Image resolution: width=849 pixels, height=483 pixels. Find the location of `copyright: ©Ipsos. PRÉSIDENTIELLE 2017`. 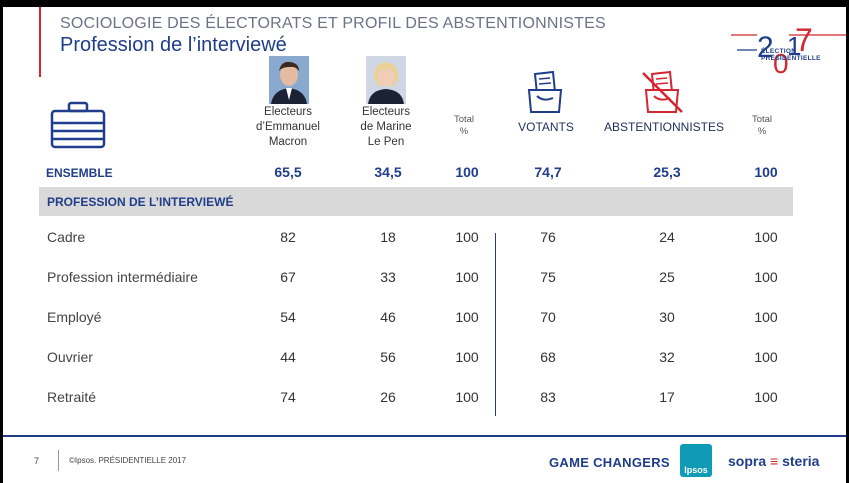

copyright: ©Ipsos. PRÉSIDENTIELLE 2017 is located at coordinates (128, 460).